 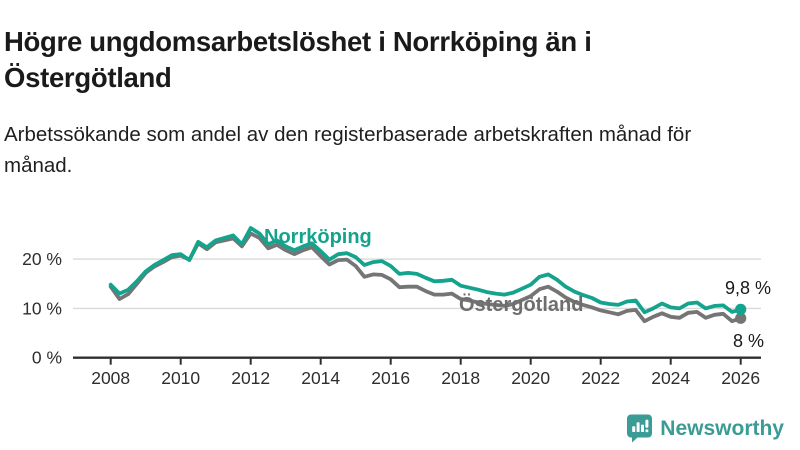 I want to click on end-value-label-norrkoping: 9,8 %, so click(x=747, y=288).